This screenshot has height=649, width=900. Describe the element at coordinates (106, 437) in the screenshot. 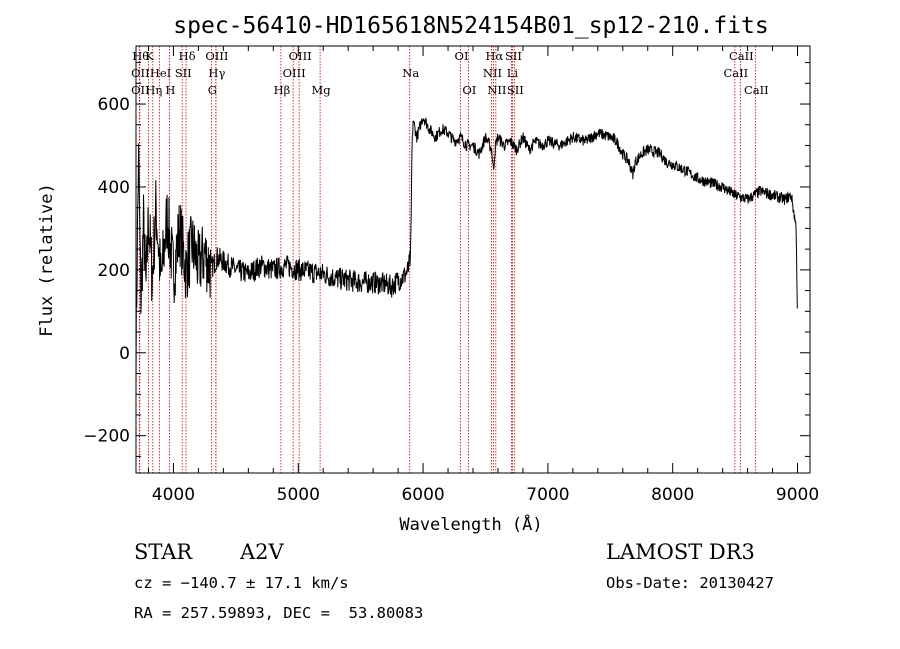

I see `y-tick-label: −200` at that location.